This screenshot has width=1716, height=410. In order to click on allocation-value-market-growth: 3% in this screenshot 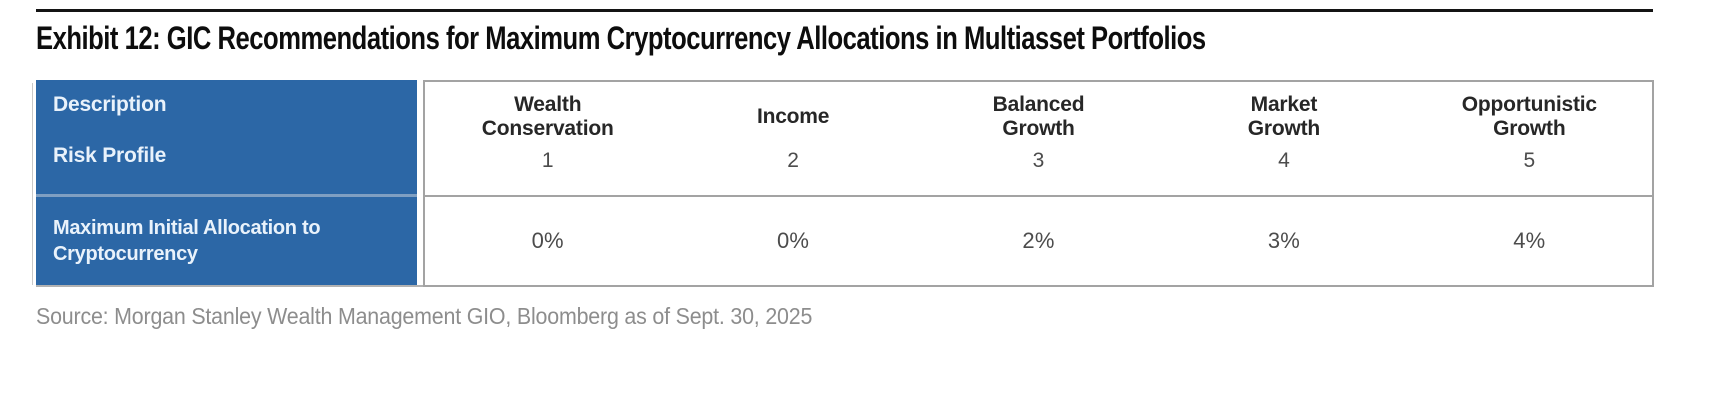, I will do `click(1284, 240)`.